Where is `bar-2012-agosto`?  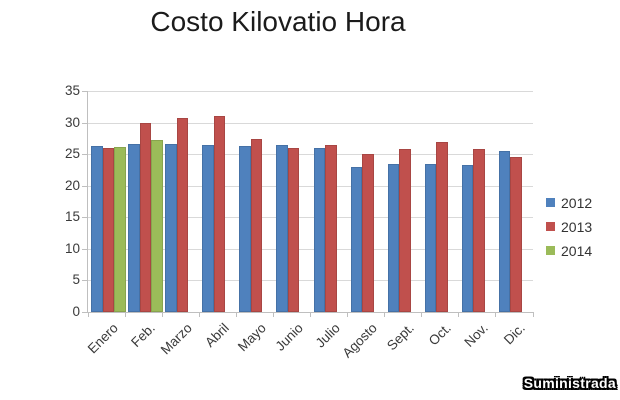
bar-2012-agosto is located at coordinates (356, 239).